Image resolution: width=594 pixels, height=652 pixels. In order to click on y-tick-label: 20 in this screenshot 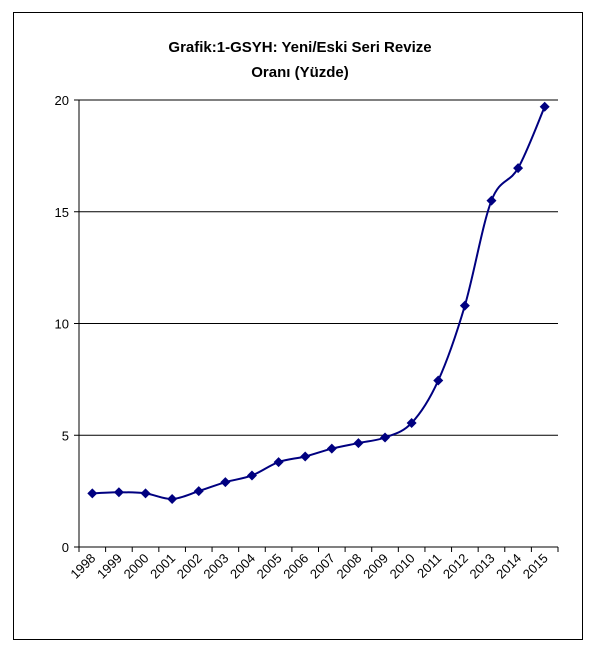, I will do `click(62, 100)`.